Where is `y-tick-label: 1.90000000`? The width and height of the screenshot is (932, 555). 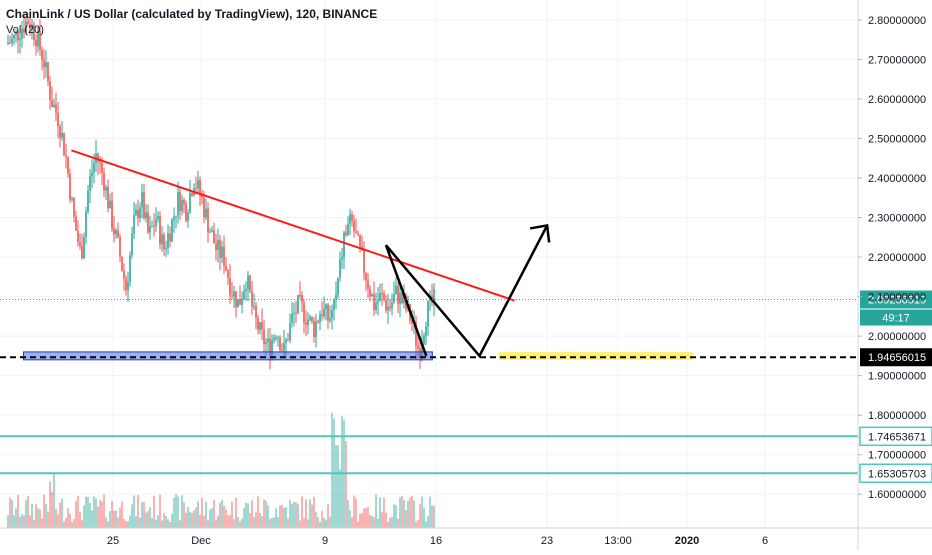
y-tick-label: 1.90000000 is located at coordinates (897, 377).